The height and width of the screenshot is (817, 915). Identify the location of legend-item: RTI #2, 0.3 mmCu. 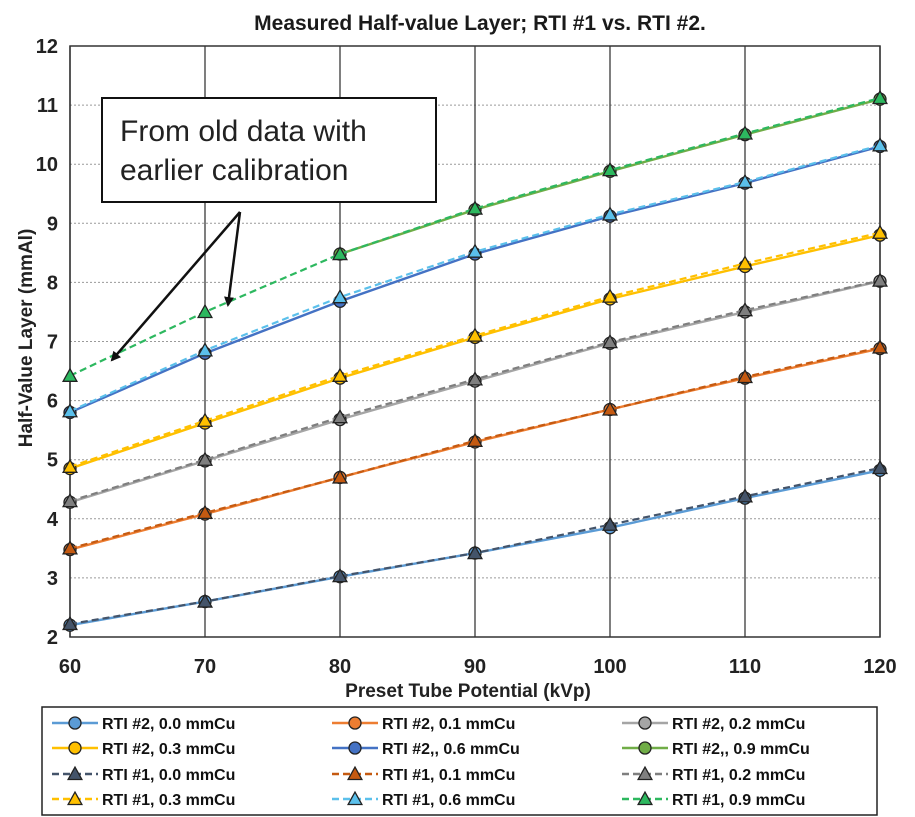
(143, 749).